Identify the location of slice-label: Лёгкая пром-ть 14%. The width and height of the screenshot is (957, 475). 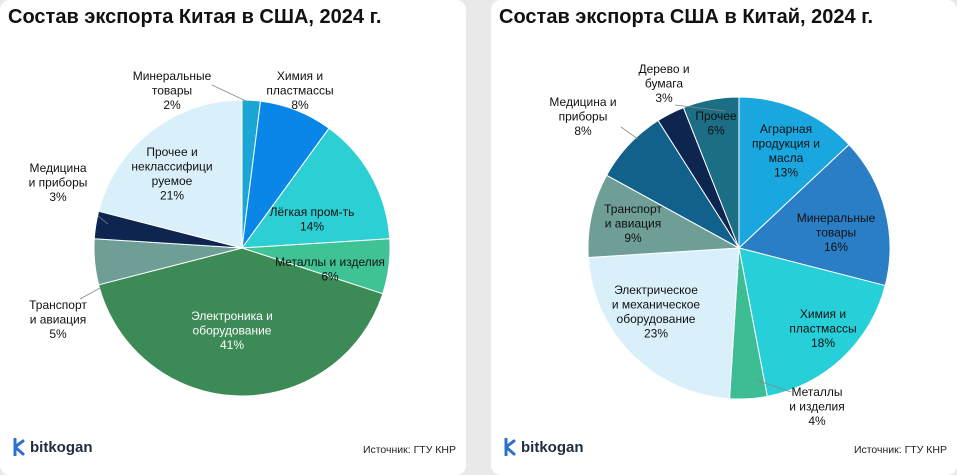
(312, 219).